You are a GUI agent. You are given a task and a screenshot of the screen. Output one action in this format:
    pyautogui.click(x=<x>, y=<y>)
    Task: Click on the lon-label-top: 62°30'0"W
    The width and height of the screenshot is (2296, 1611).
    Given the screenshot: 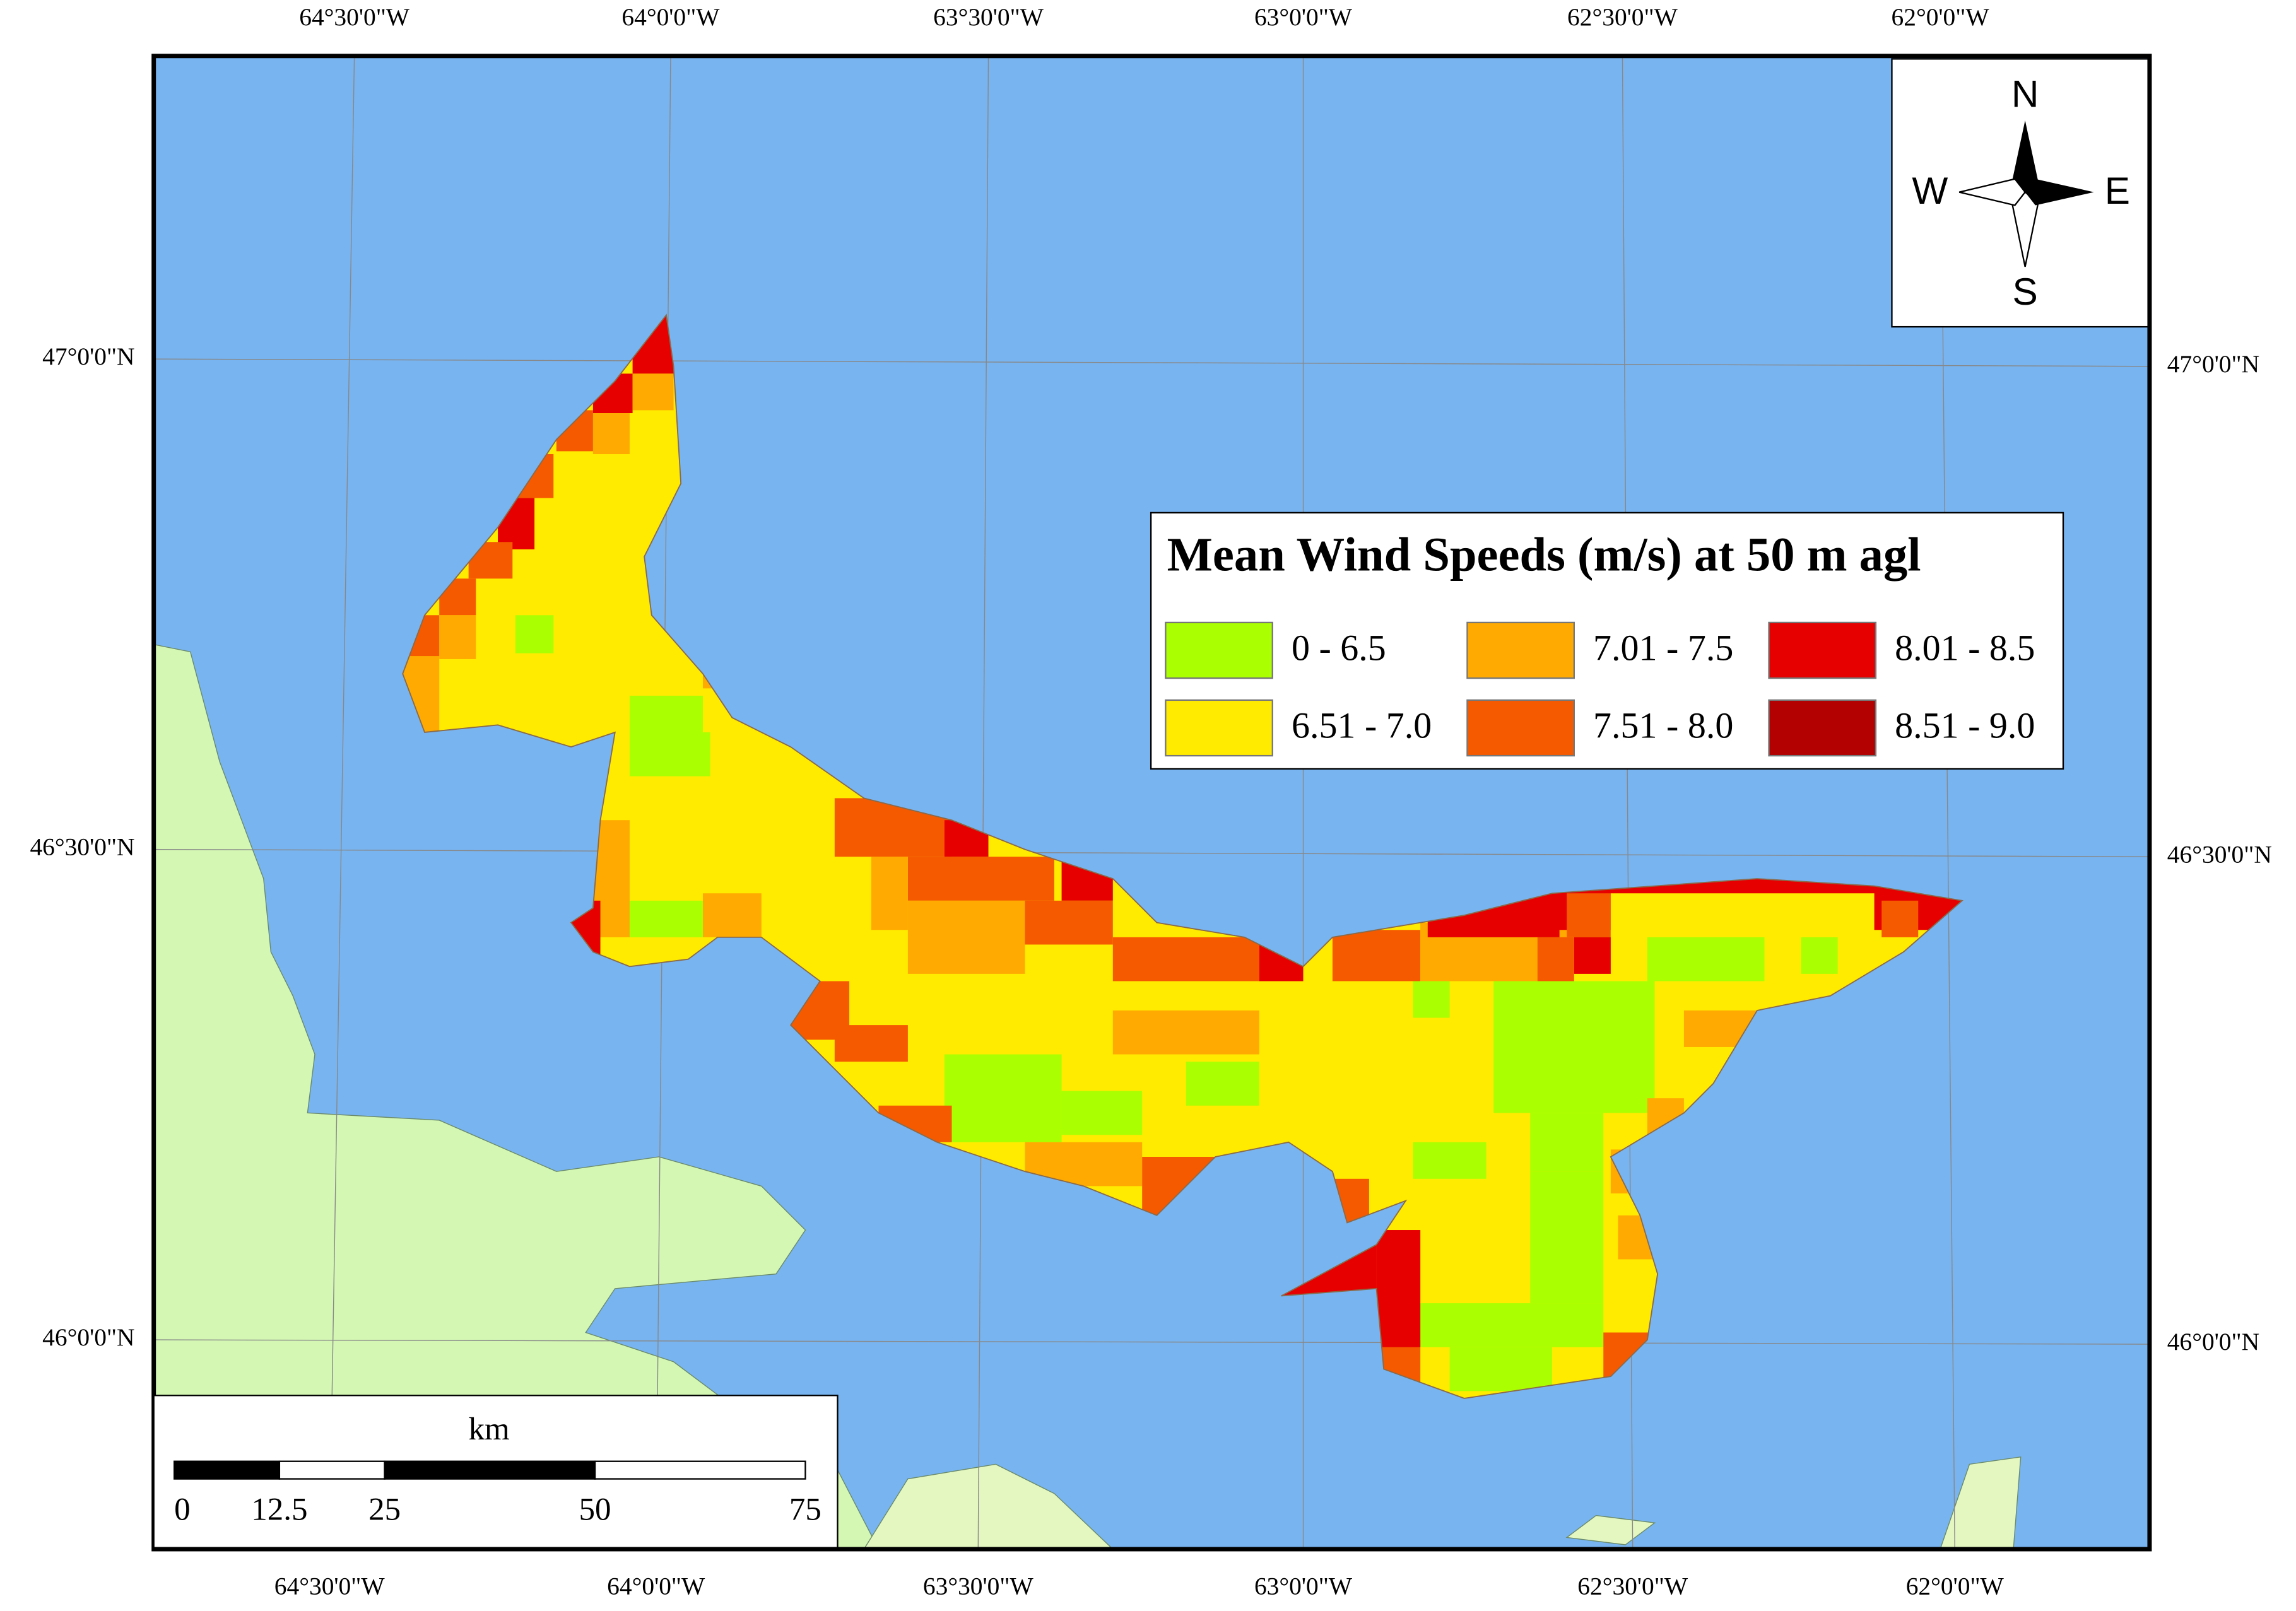 What is the action you would take?
    pyautogui.click(x=1622, y=17)
    